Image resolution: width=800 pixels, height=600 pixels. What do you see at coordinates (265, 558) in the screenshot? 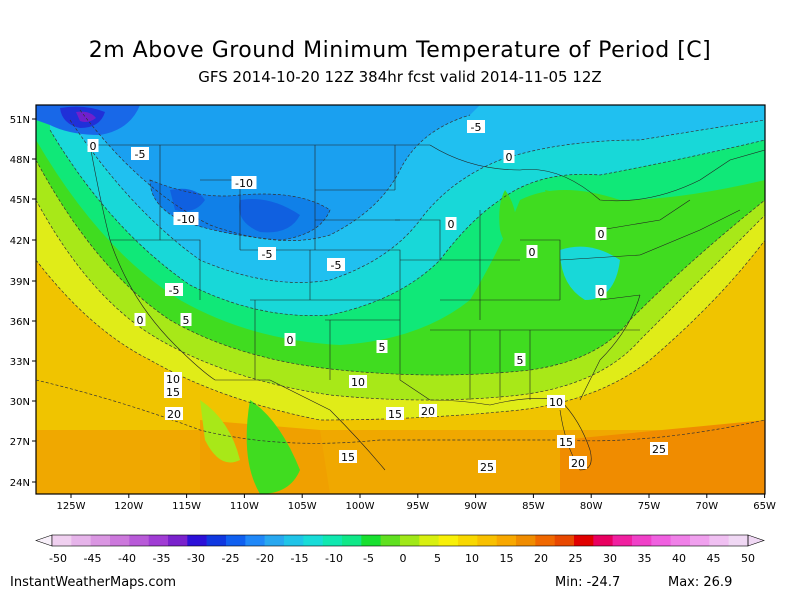
I see `colorbar-label: -20` at bounding box center [265, 558].